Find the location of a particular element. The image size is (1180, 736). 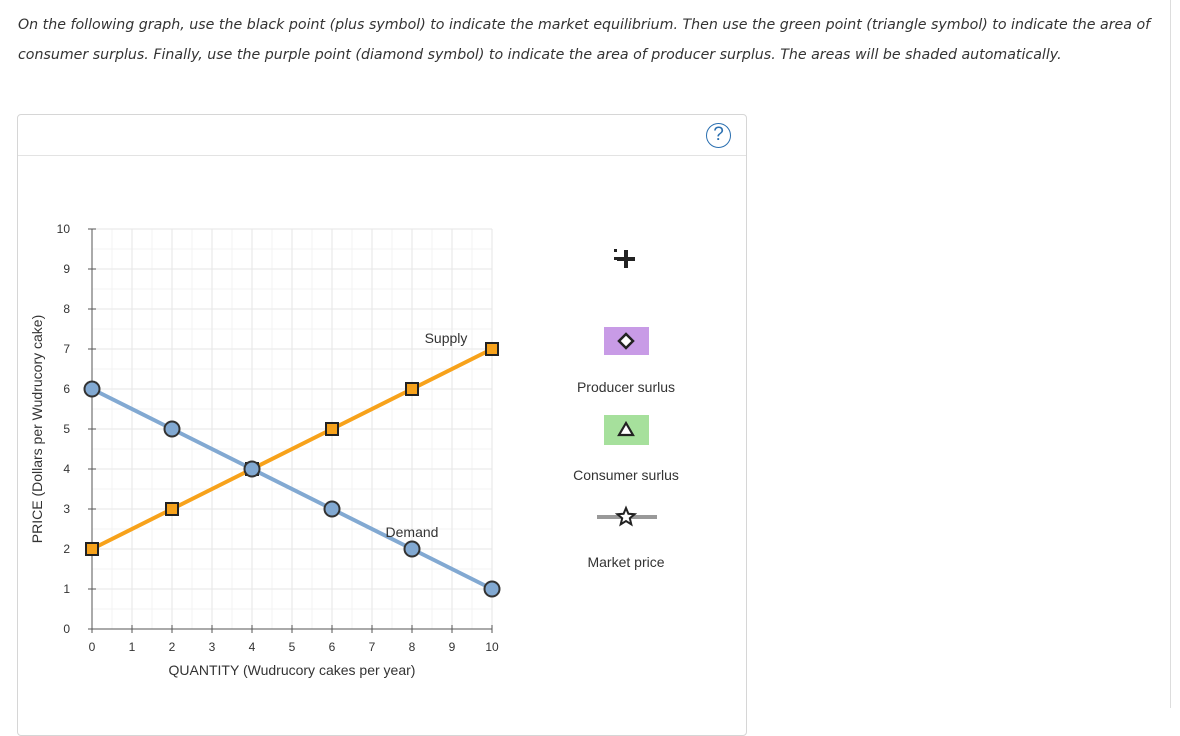

producer-surplus-tool: Producer surlus is located at coordinates (626, 361).